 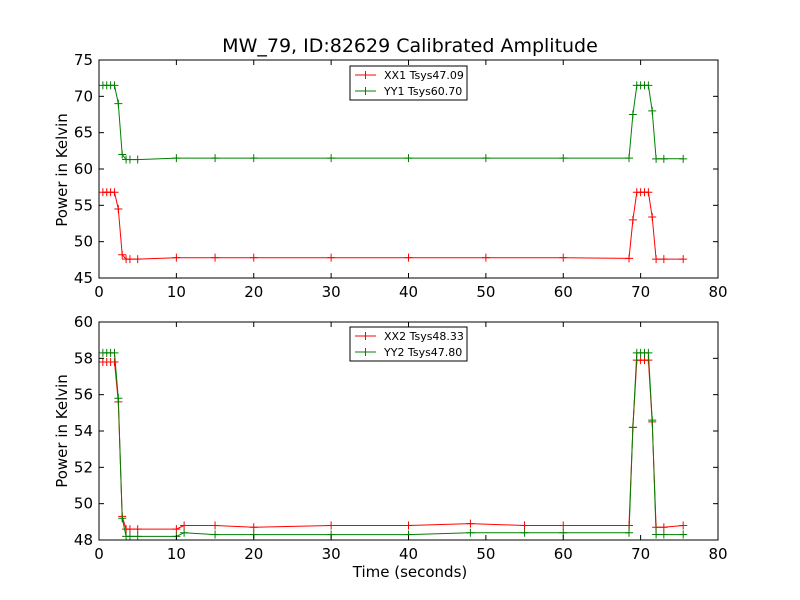 I want to click on y-tick-label: 65, so click(x=83, y=133).